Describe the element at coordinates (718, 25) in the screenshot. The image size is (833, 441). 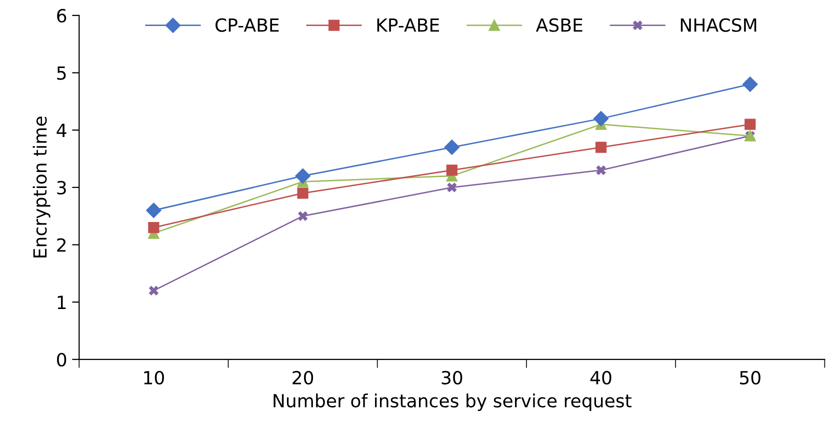
I see `legend-label: NHACSM` at that location.